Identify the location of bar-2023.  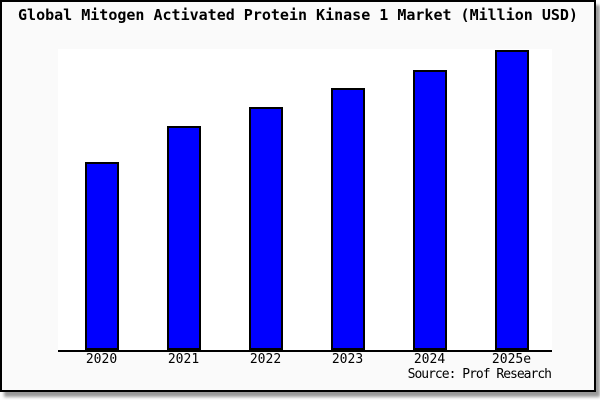
(347, 219).